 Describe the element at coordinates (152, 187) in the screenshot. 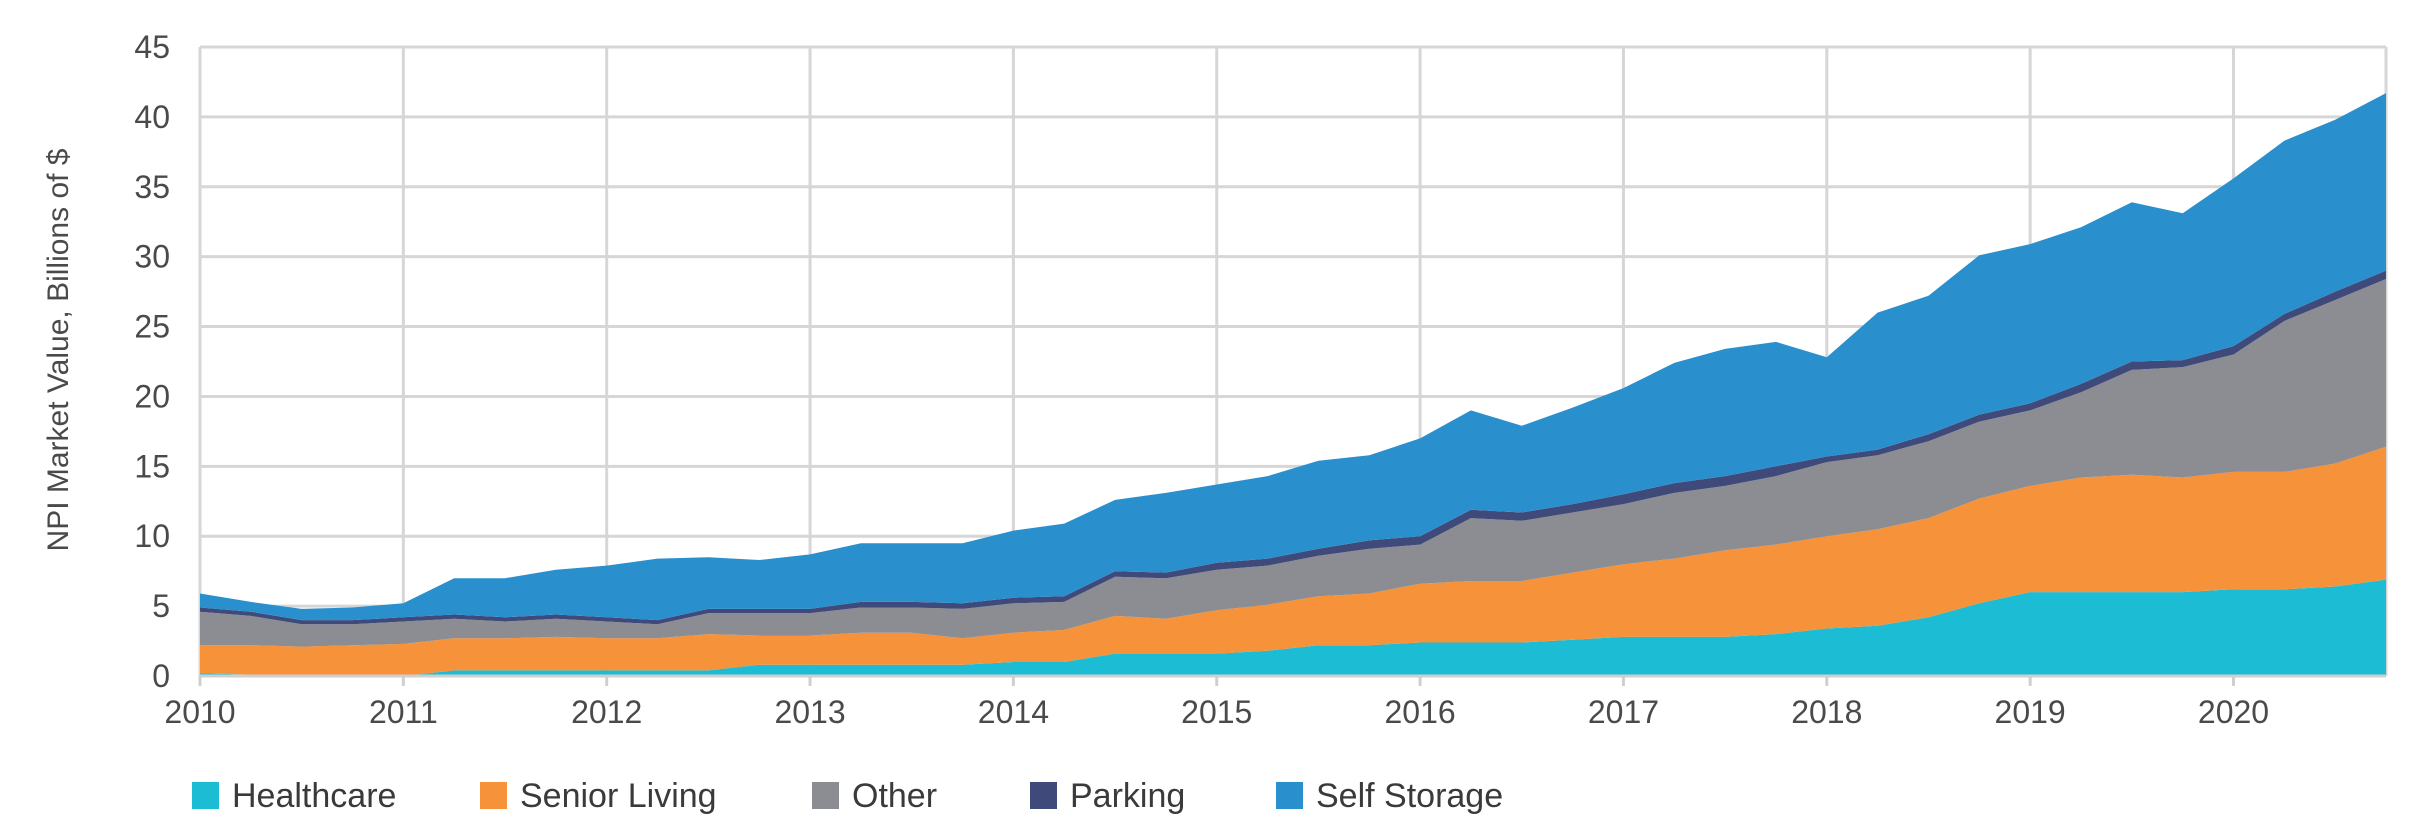

I see `y-tick-label: 35` at that location.